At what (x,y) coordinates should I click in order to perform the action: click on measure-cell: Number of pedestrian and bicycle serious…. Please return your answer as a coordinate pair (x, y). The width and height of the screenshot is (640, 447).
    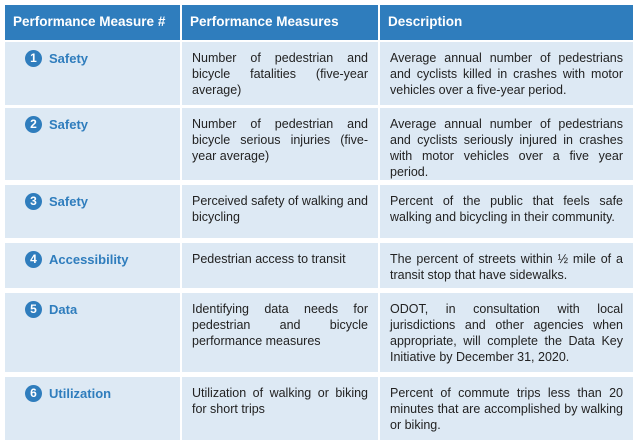
    Looking at the image, I should click on (280, 144).